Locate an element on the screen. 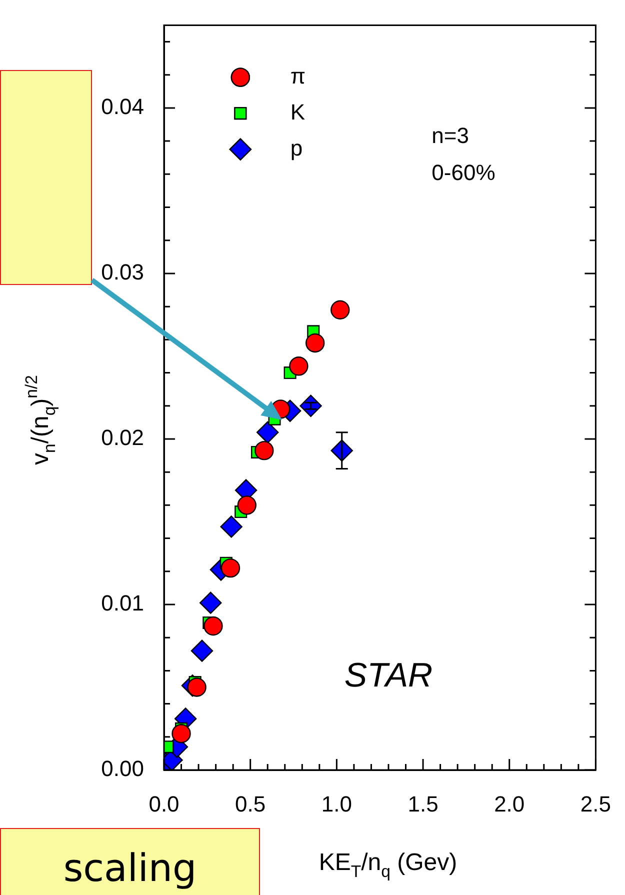 This screenshot has width=625, height=895. annotation: 0-60% is located at coordinates (464, 173).